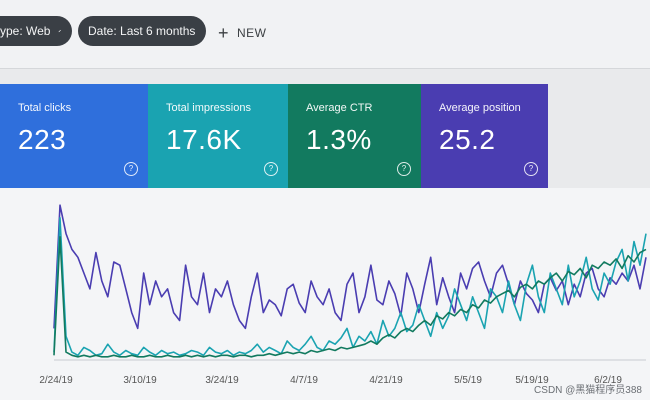 The width and height of the screenshot is (650, 400). I want to click on average-ctr-card: Average CTR 1.3% ?, so click(354, 136).